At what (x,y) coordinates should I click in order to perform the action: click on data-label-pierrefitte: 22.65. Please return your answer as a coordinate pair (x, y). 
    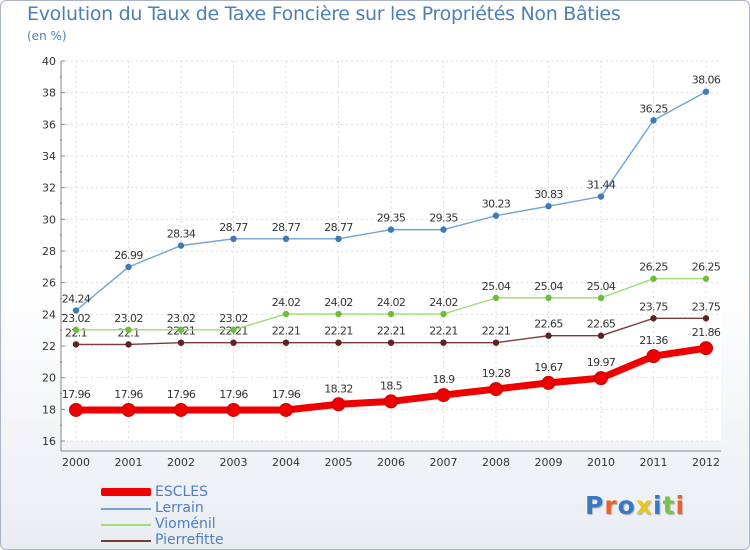
    Looking at the image, I should click on (548, 324).